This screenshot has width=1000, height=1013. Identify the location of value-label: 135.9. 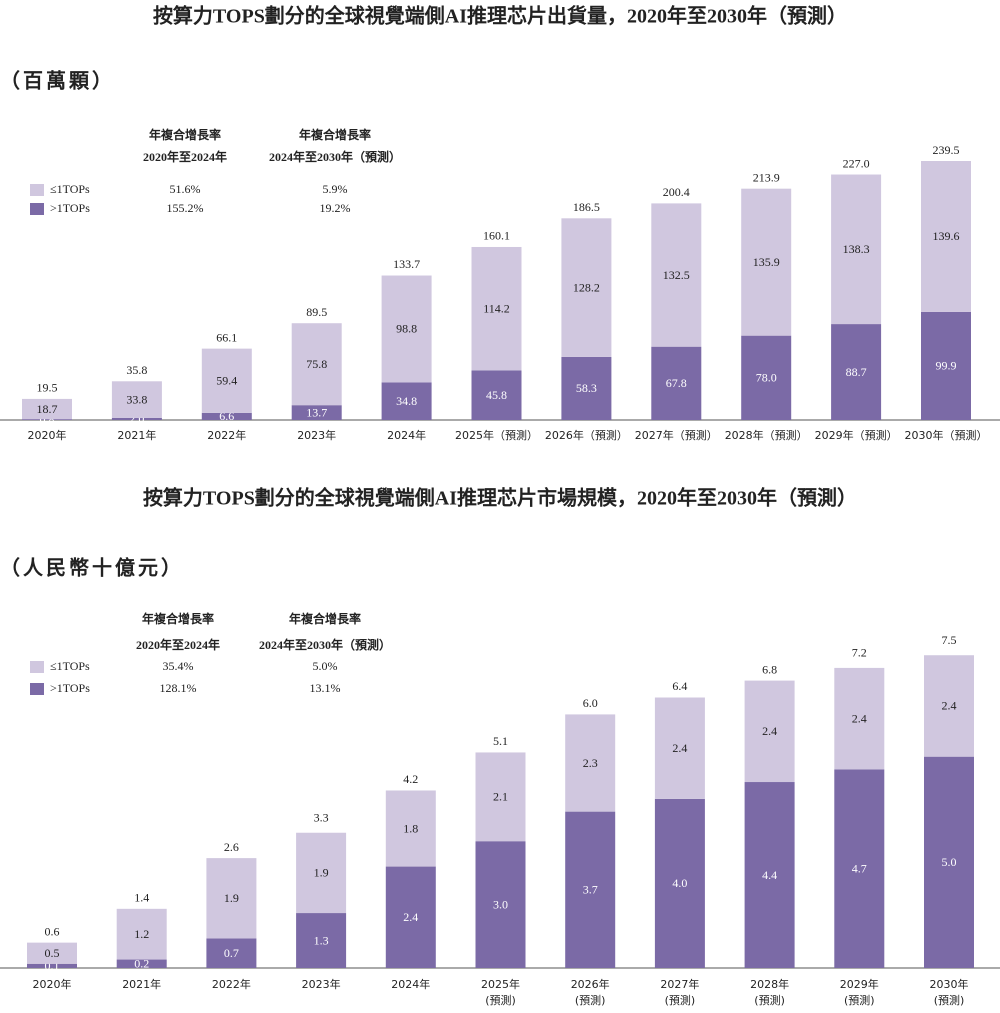
(766, 262).